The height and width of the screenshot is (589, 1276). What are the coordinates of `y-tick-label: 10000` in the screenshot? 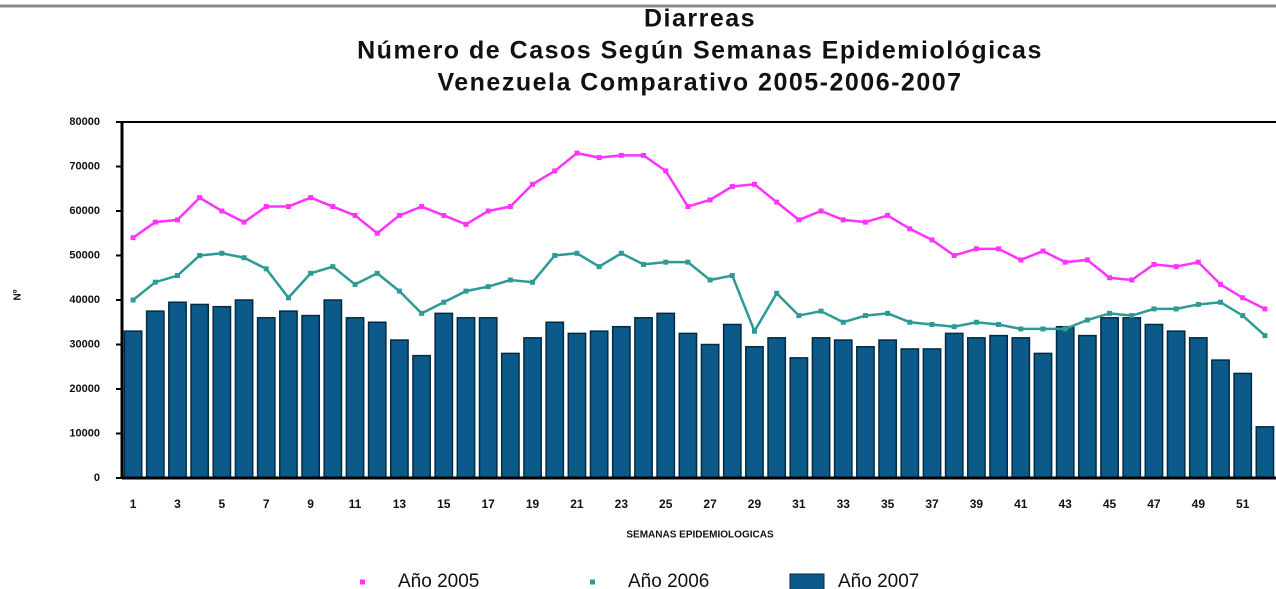 It's located at (84, 433).